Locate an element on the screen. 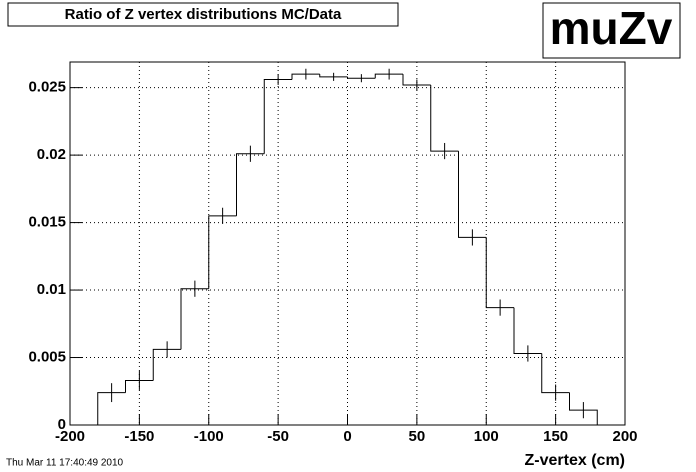 The width and height of the screenshot is (696, 472). y-tick-label: 0.01 is located at coordinates (51, 289).